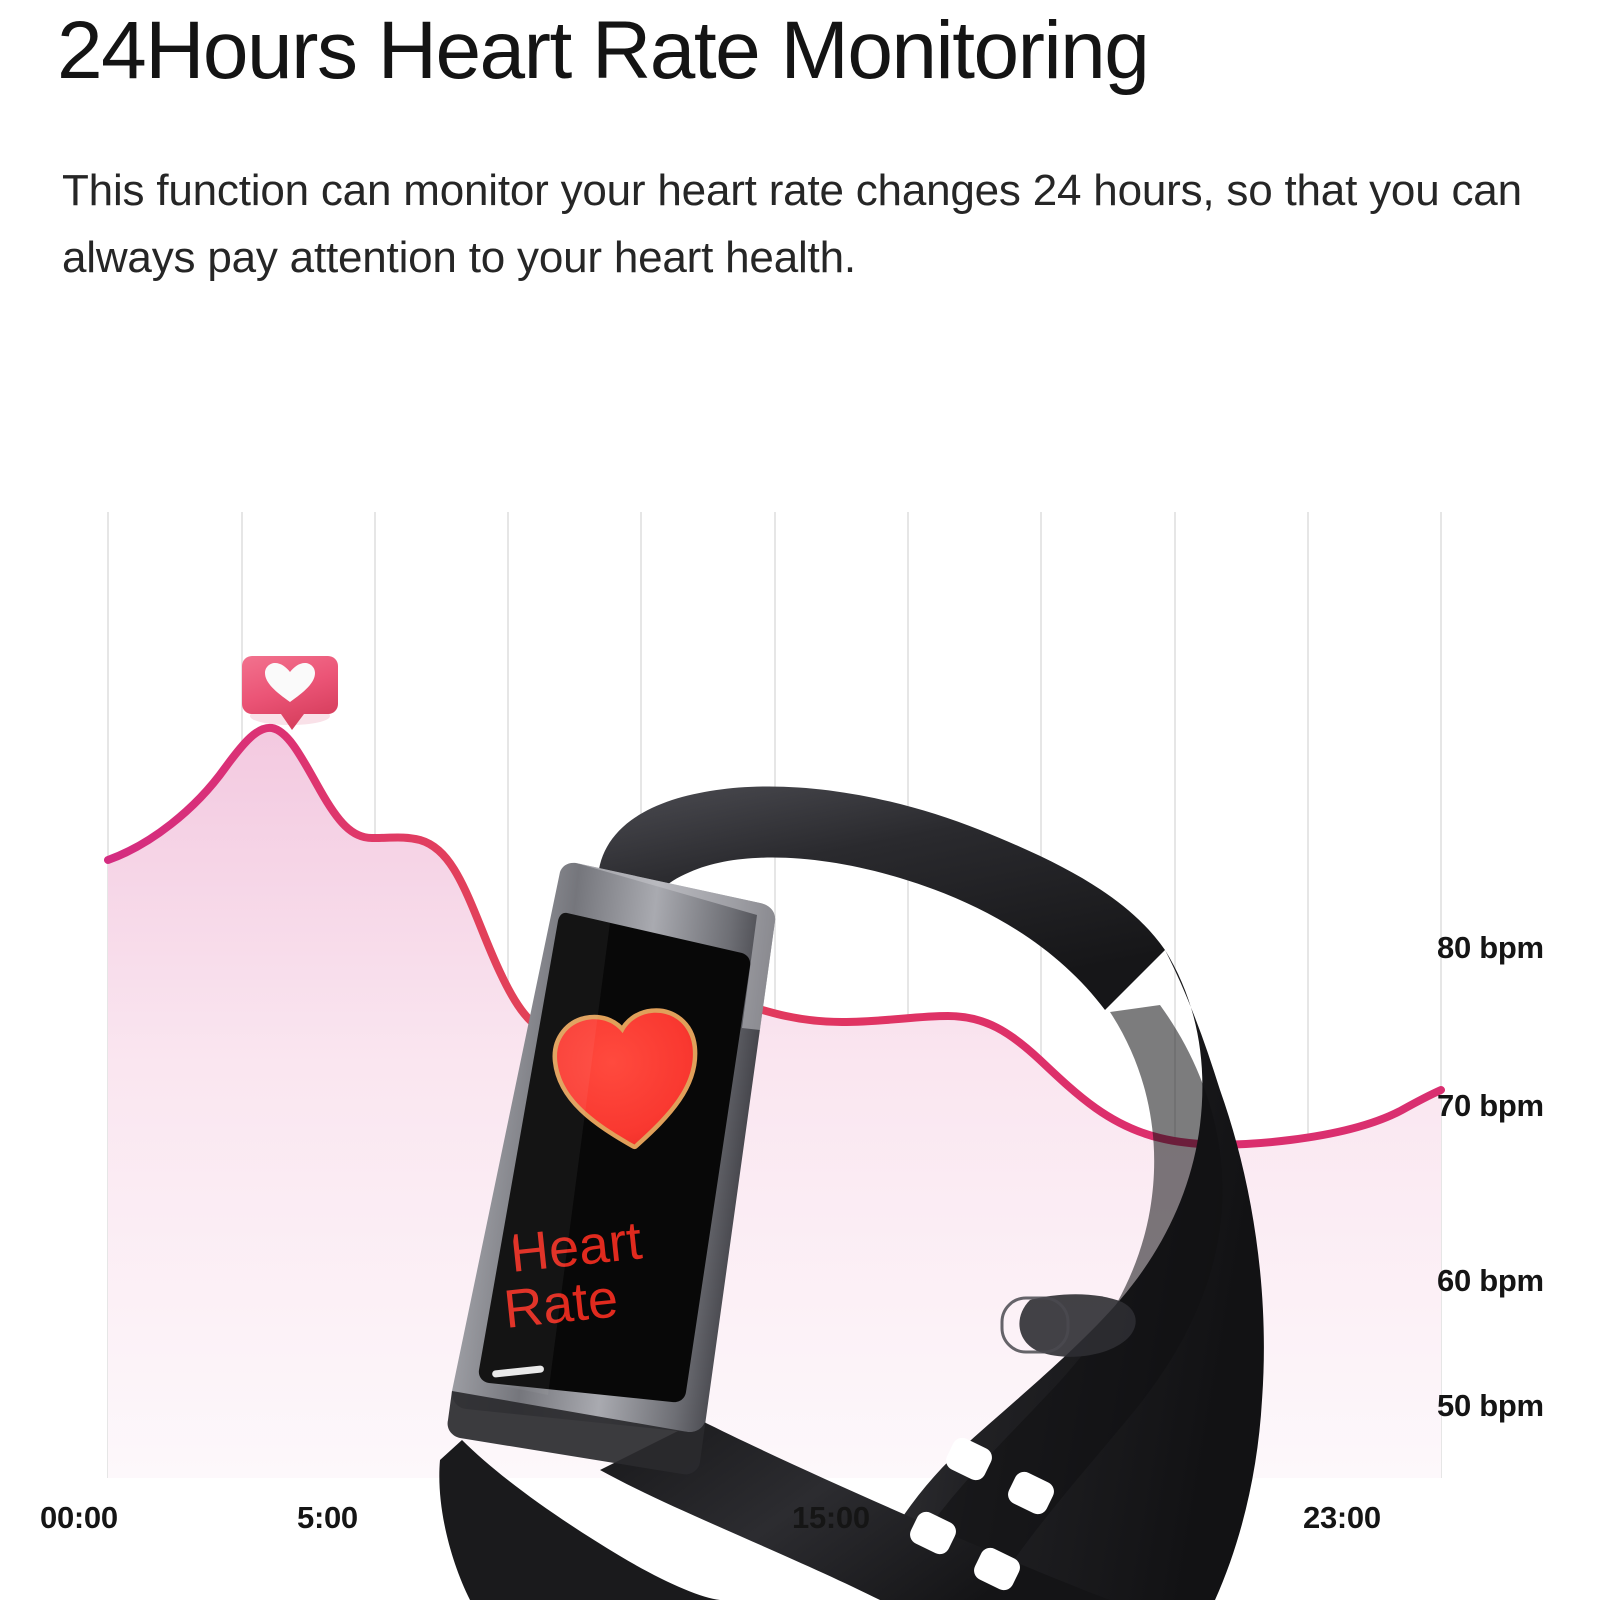  What do you see at coordinates (518, 1371) in the screenshot?
I see `device-home-indicator` at bounding box center [518, 1371].